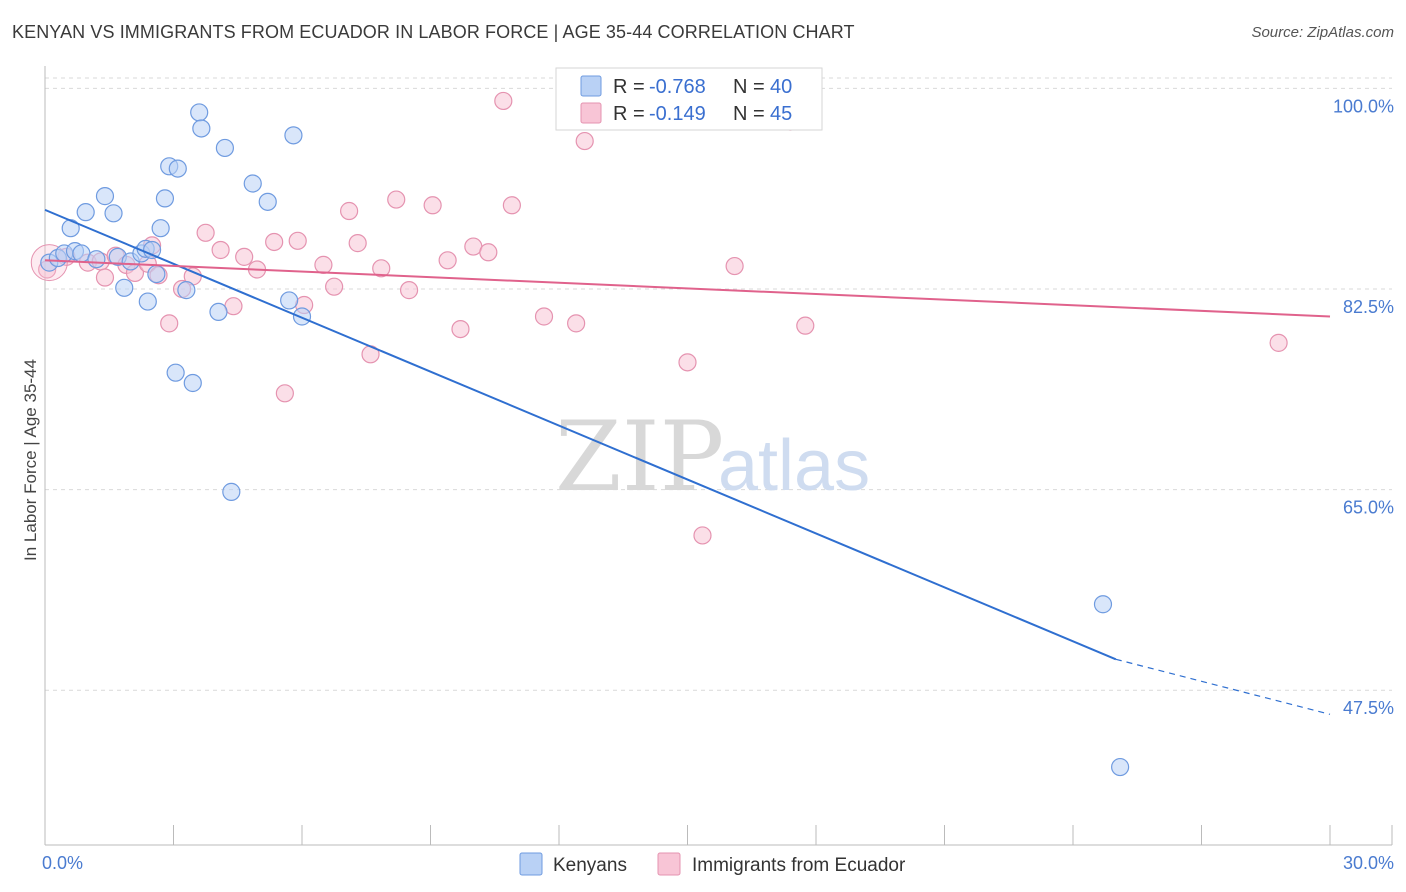 The height and width of the screenshot is (892, 1406). I want to click on legend-swatch-kenyans, so click(591, 86).